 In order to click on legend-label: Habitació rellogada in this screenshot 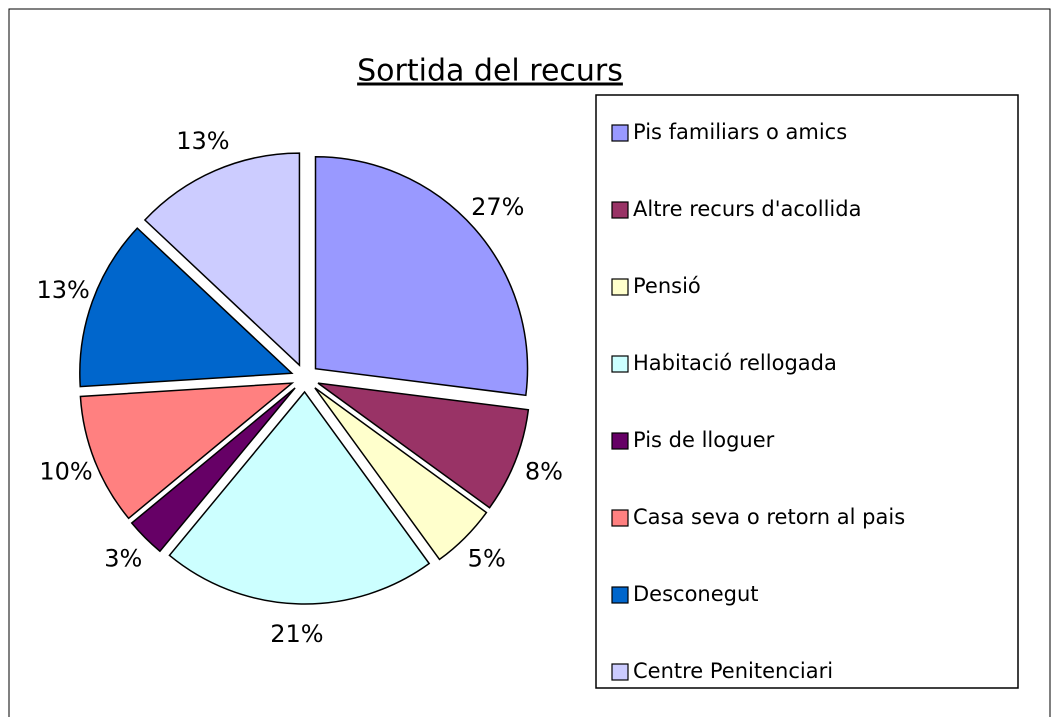, I will do `click(735, 363)`.